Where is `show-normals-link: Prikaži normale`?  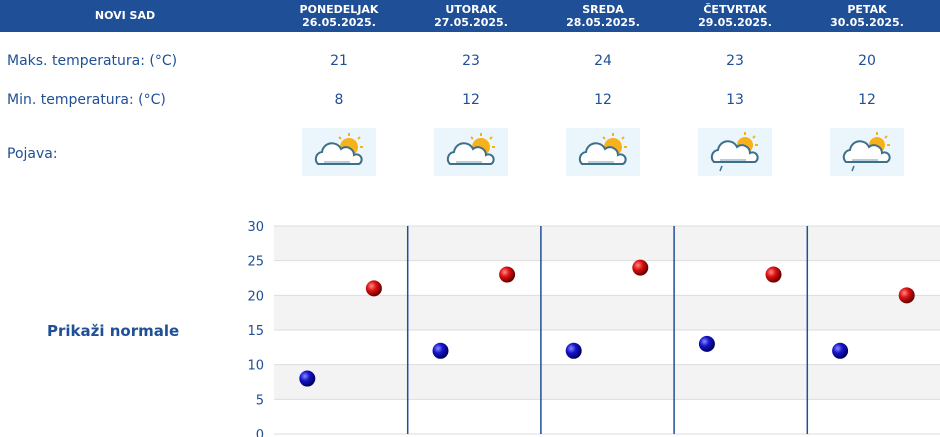
show-normals-link: Prikaži normale is located at coordinates (113, 331).